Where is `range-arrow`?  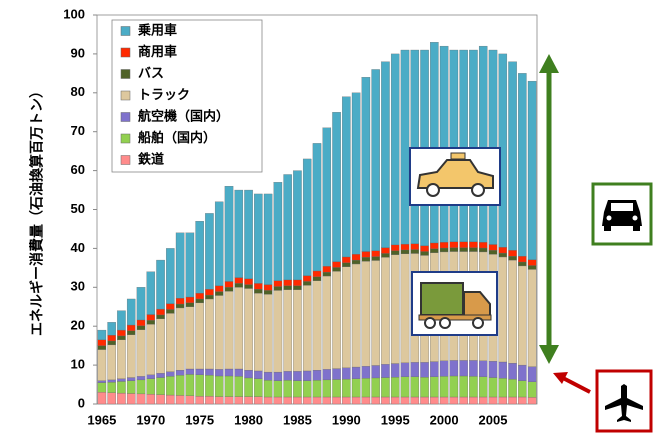
range-arrow is located at coordinates (549, 209).